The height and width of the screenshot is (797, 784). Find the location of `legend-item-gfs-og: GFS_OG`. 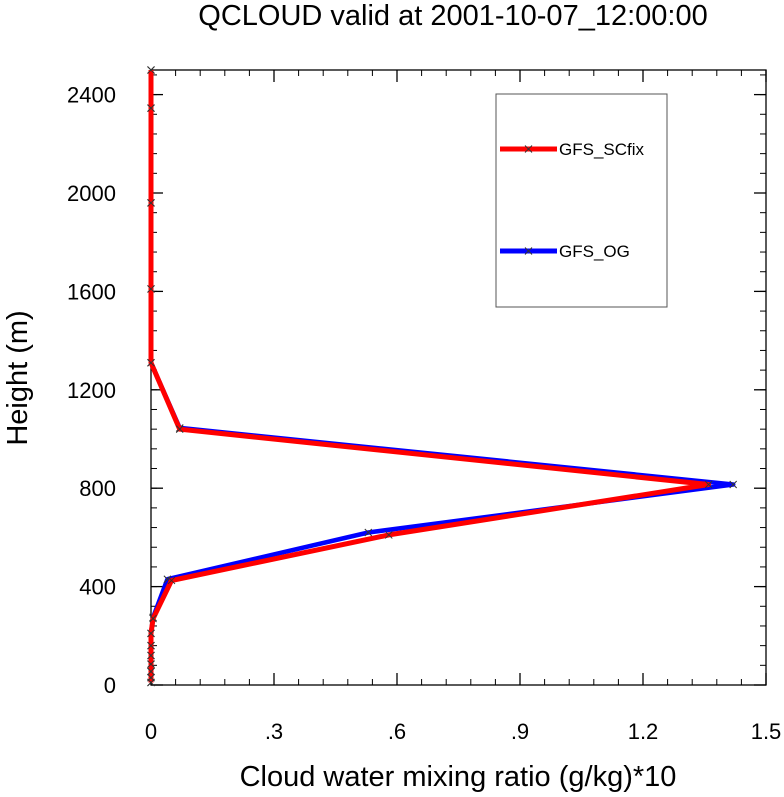

legend-item-gfs-og: GFS_OG is located at coordinates (565, 251).